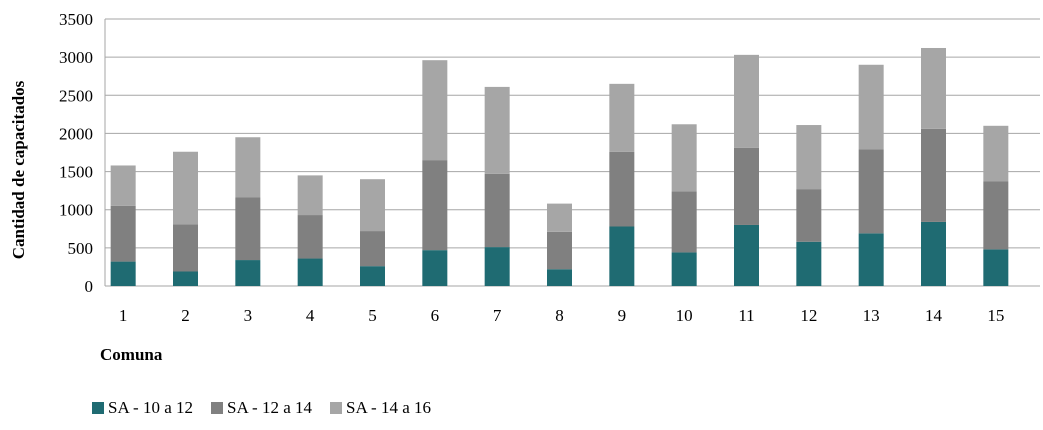 Image resolution: width=1043 pixels, height=430 pixels. Describe the element at coordinates (150, 407) in the screenshot. I see `legend-label: SA - 10 a 12` at that location.